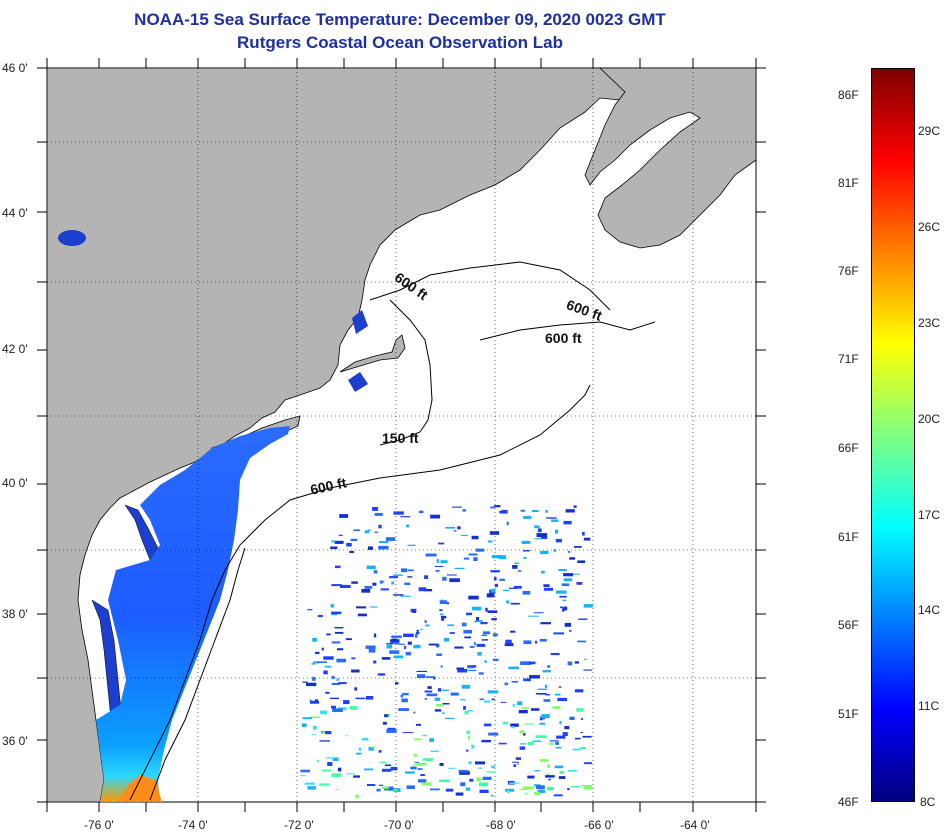 This screenshot has width=944, height=832. I want to click on lon-label: -74 0', so click(193, 825).